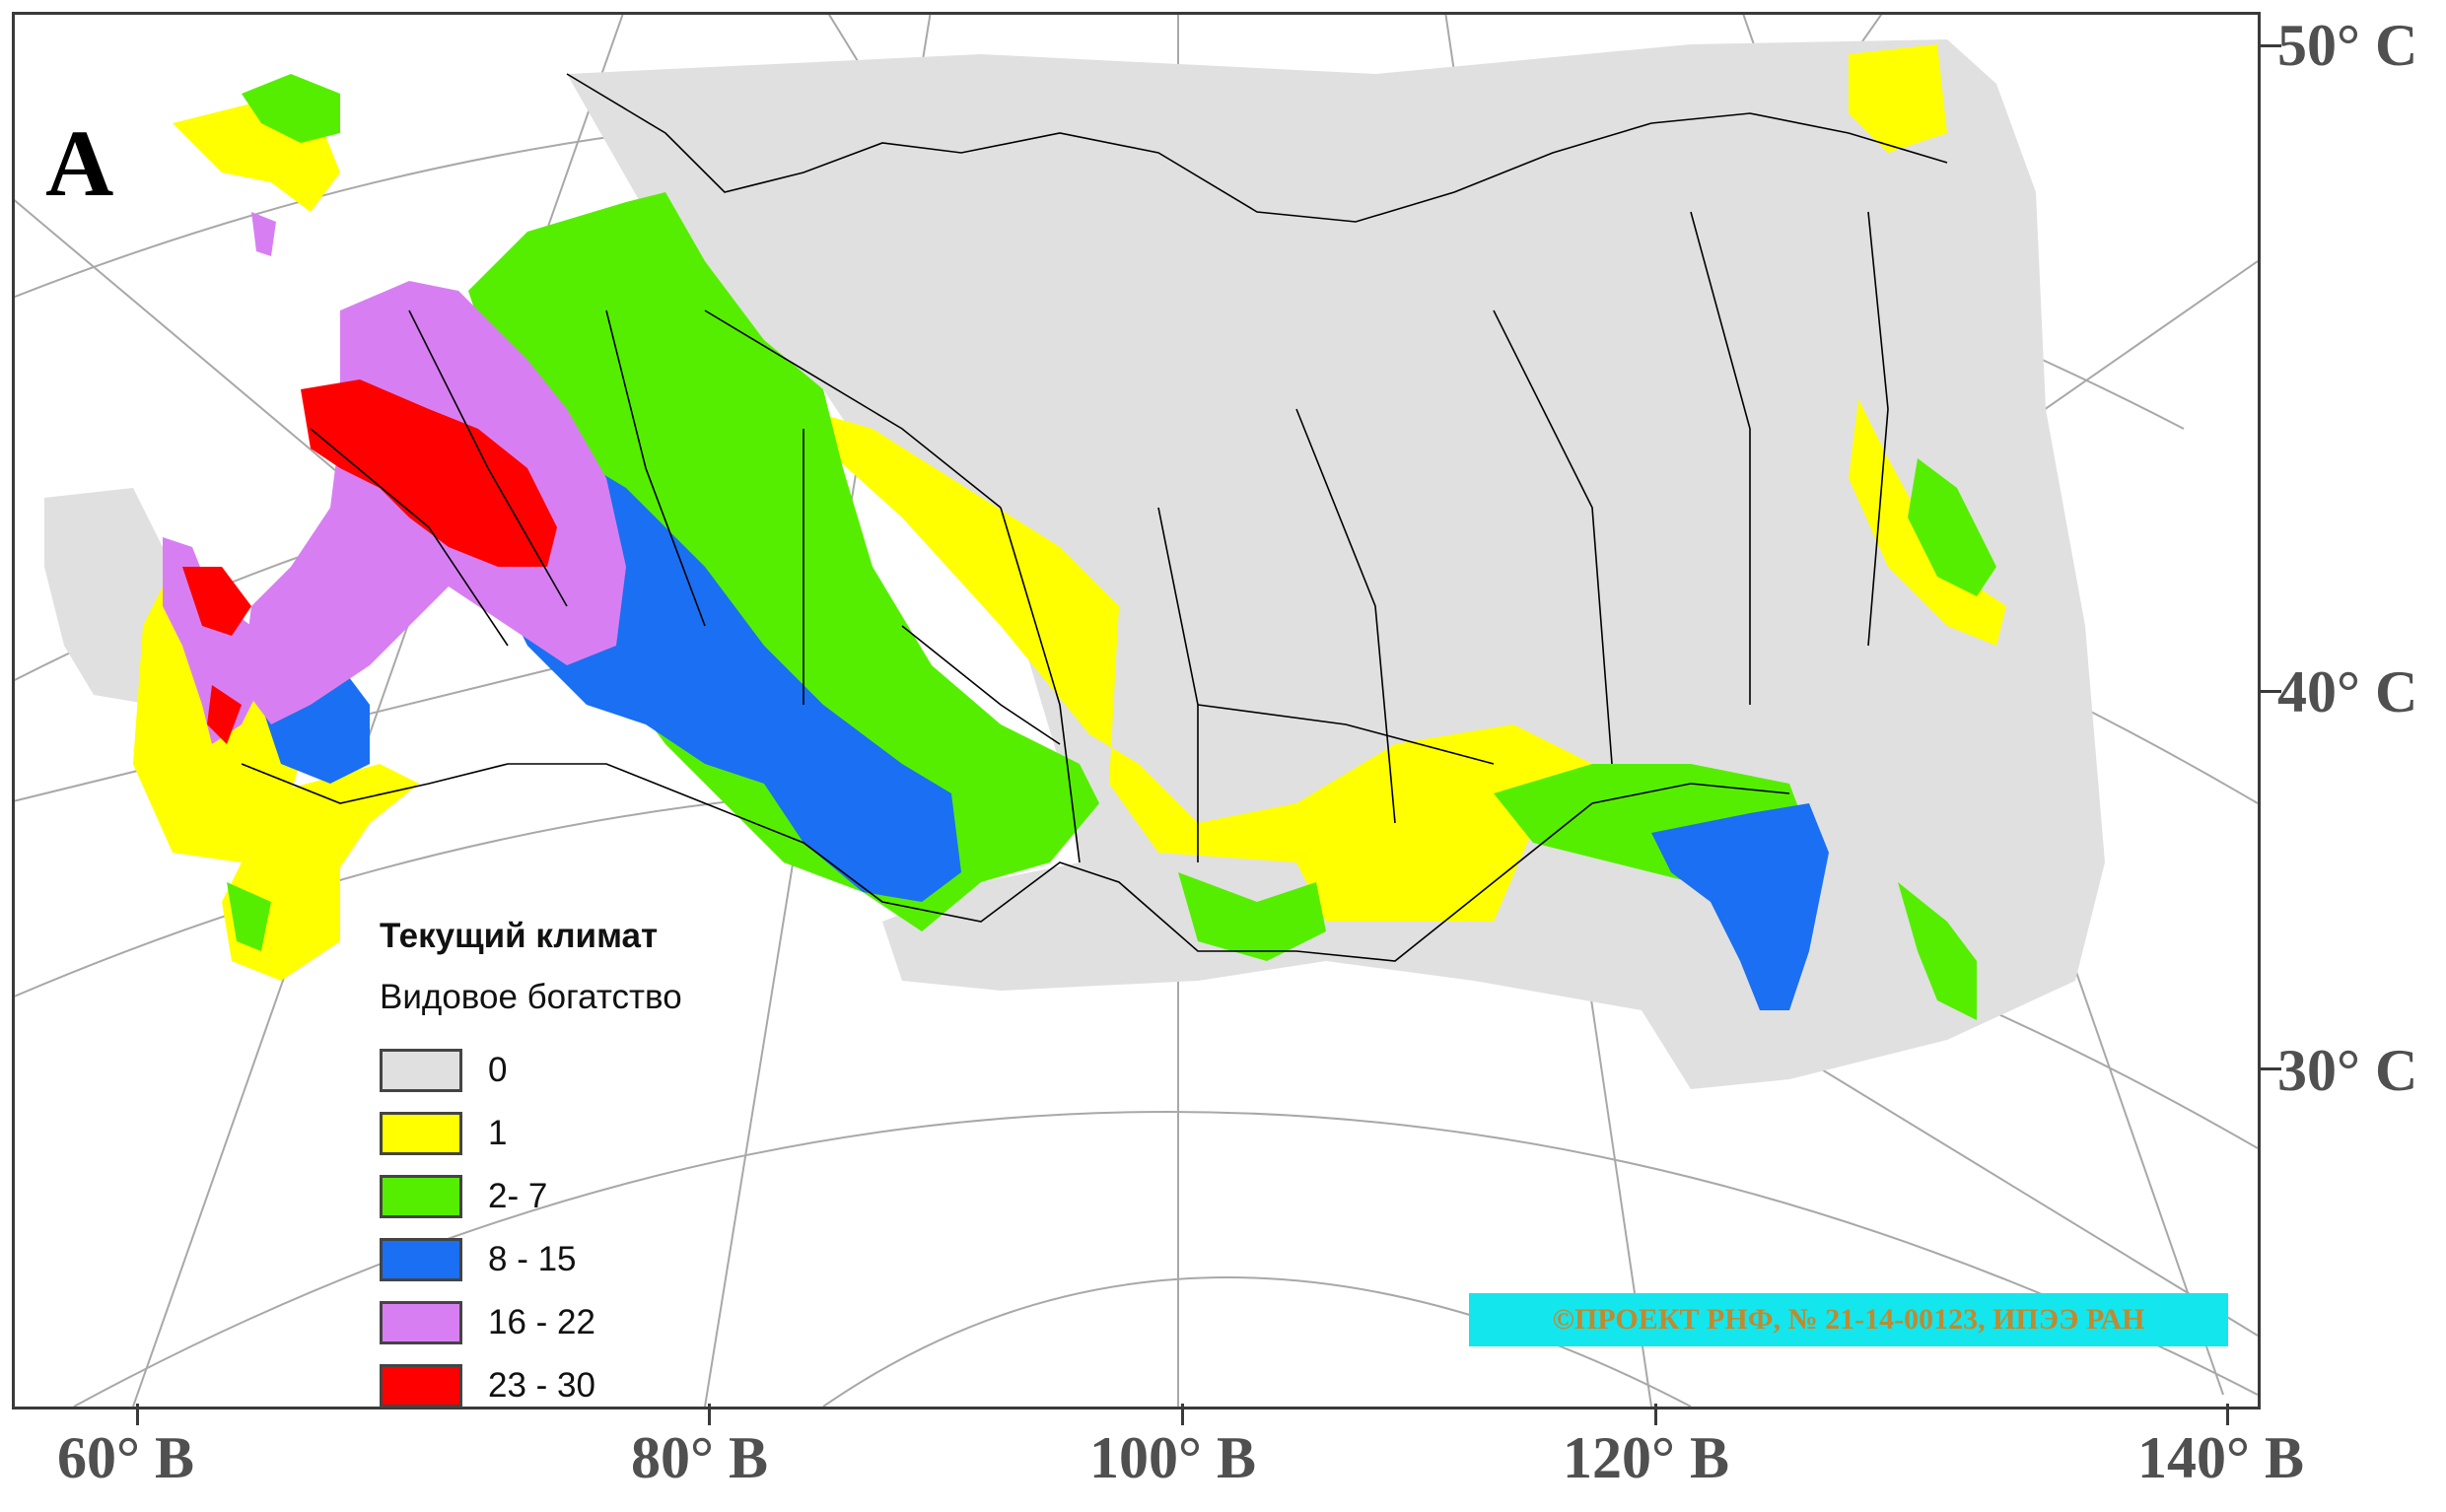 The width and height of the screenshot is (2446, 1512). I want to click on lon-label-60: 60° В, so click(126, 1458).